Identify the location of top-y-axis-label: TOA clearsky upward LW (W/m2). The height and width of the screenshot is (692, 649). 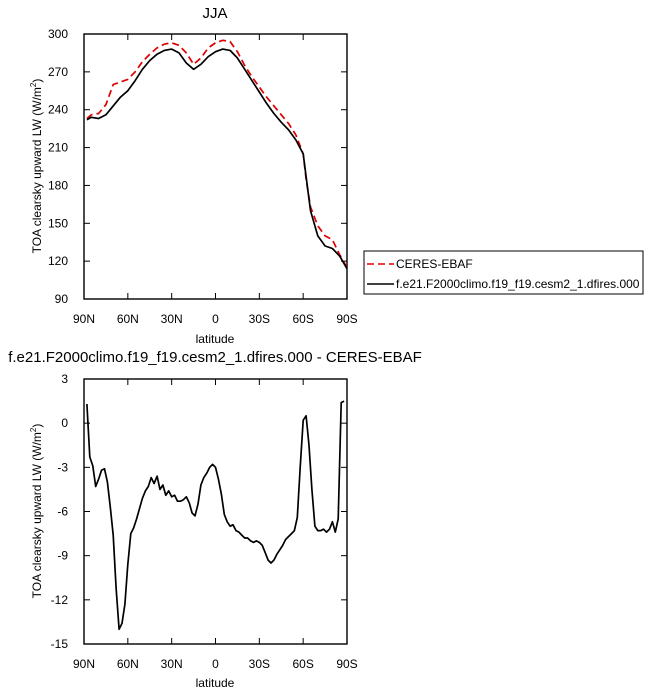
(36, 166).